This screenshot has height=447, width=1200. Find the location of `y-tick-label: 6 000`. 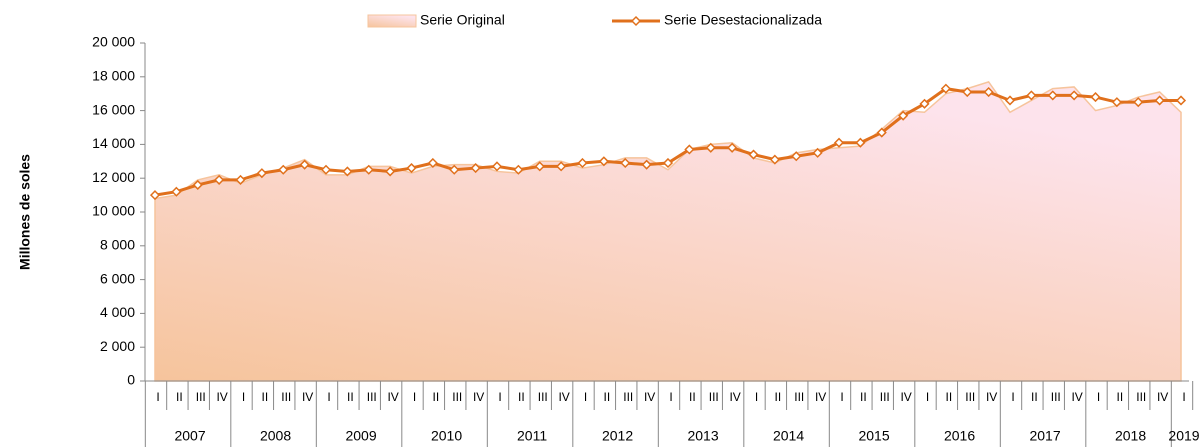

y-tick-label: 6 000 is located at coordinates (117, 278).